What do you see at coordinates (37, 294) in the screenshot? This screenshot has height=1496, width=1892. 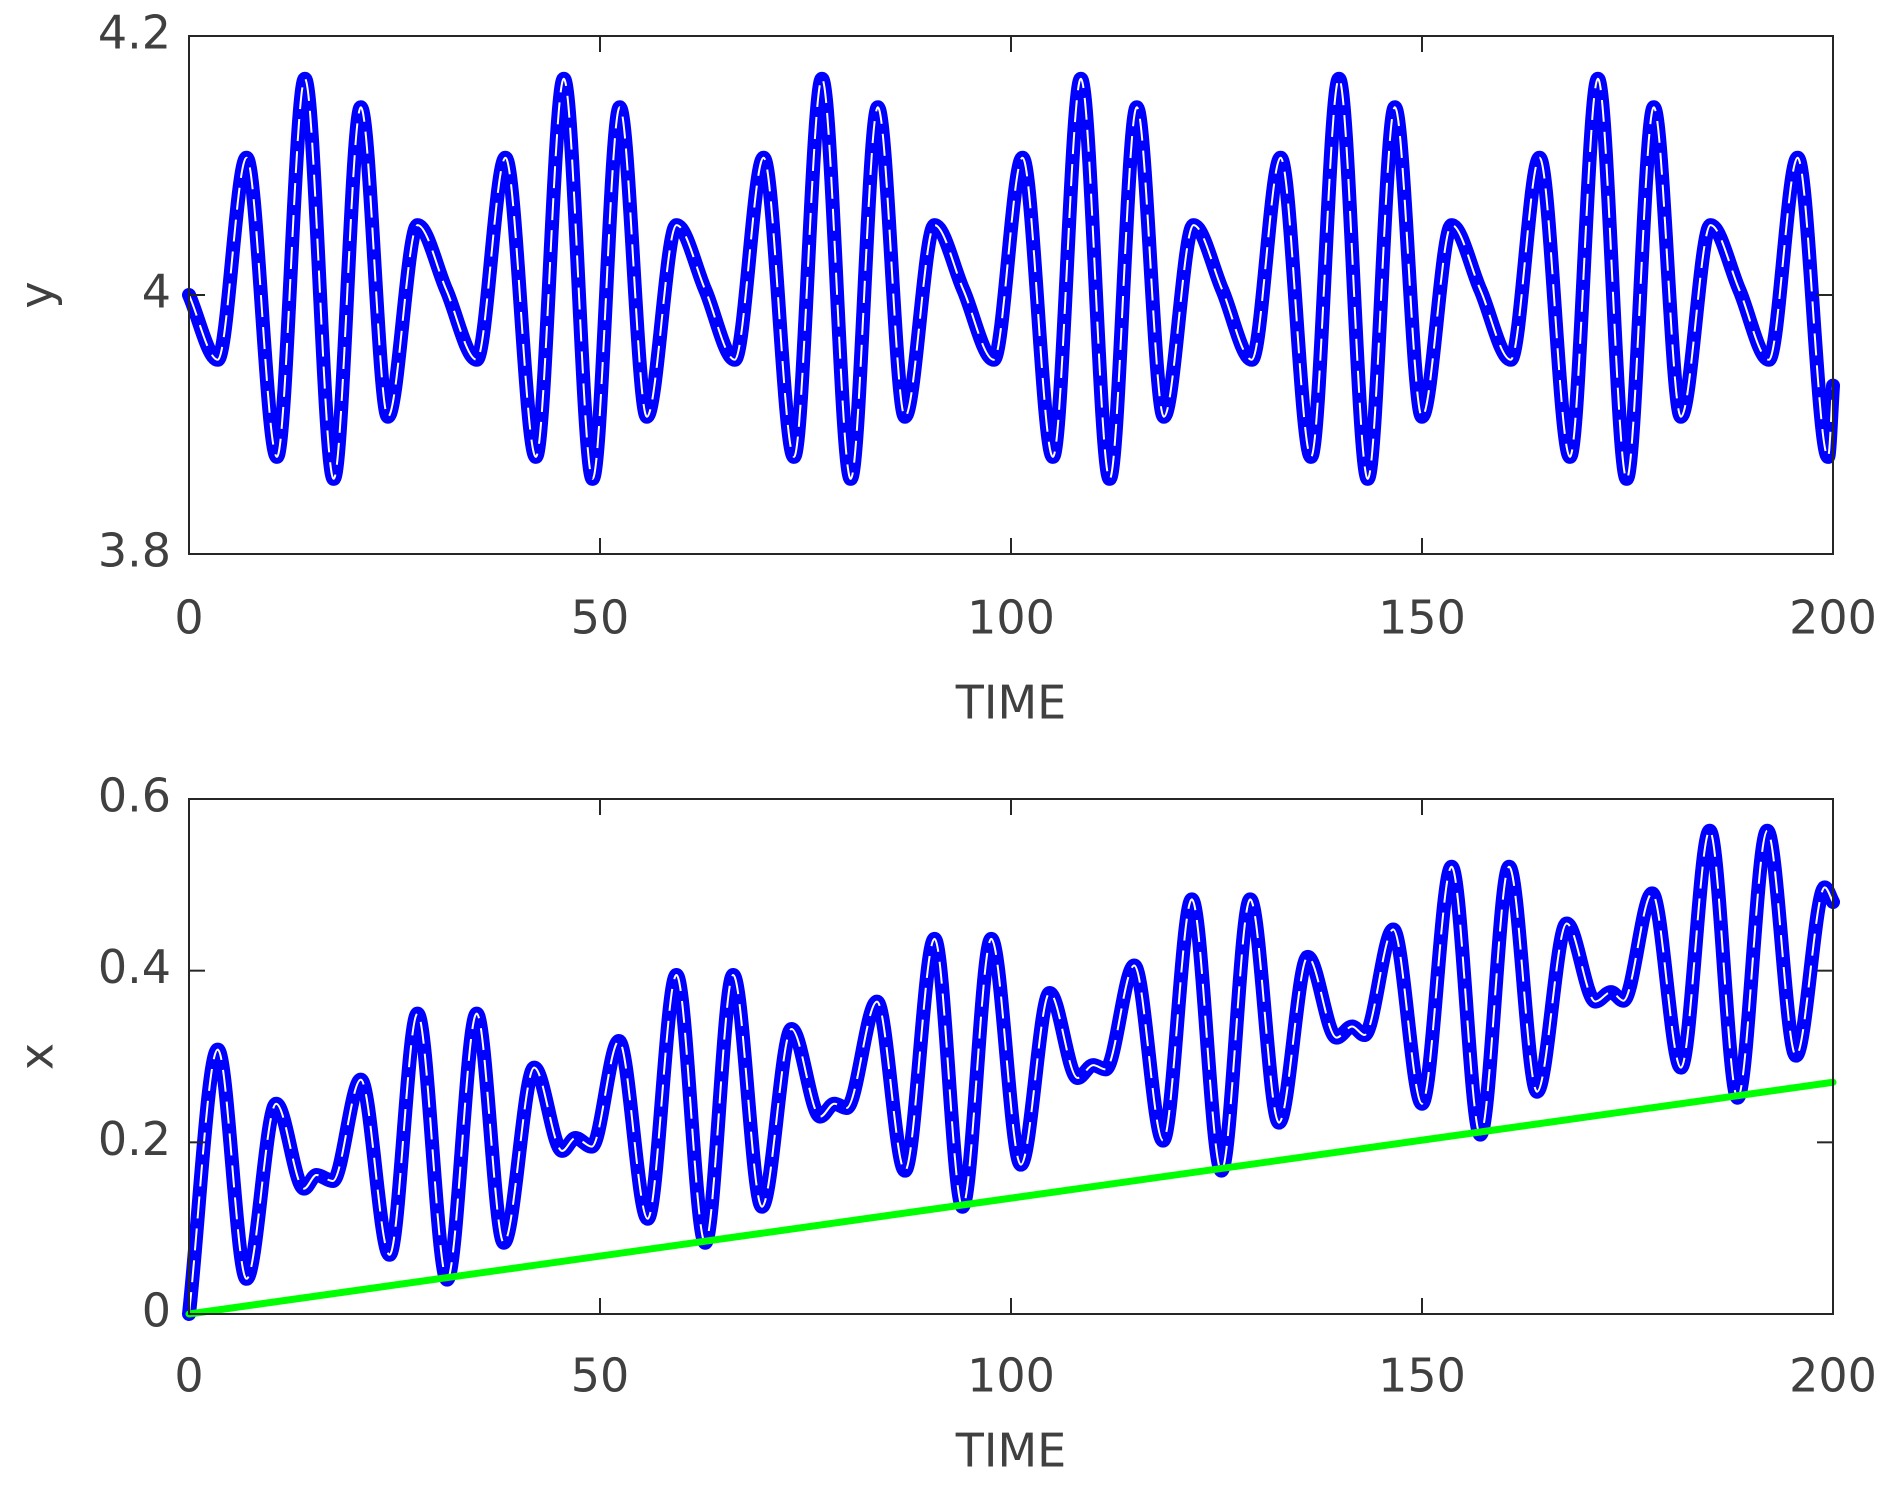 I see `y-axis-label: y` at bounding box center [37, 294].